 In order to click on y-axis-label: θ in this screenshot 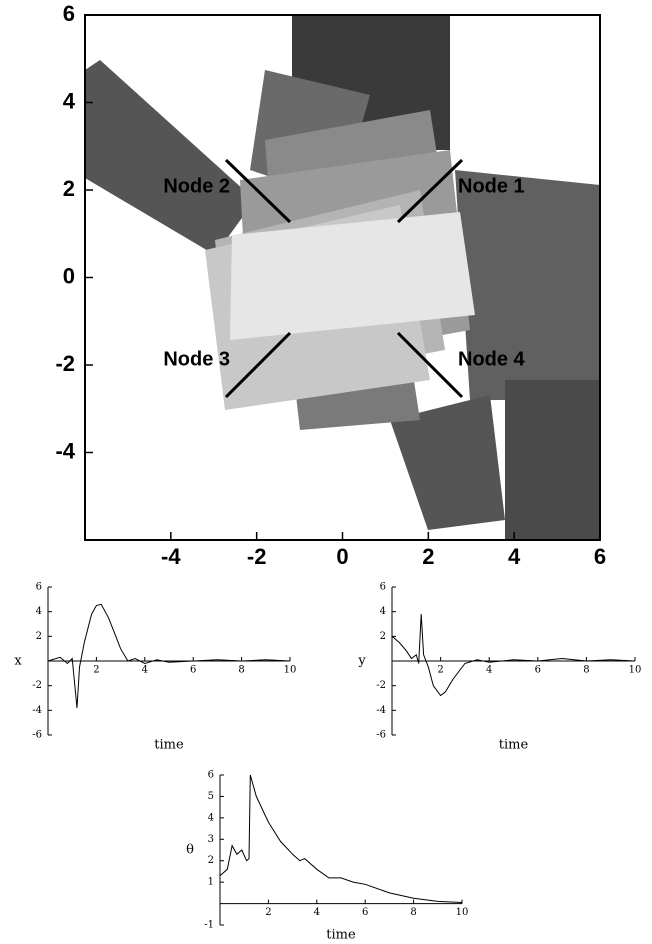, I will do `click(190, 850)`.